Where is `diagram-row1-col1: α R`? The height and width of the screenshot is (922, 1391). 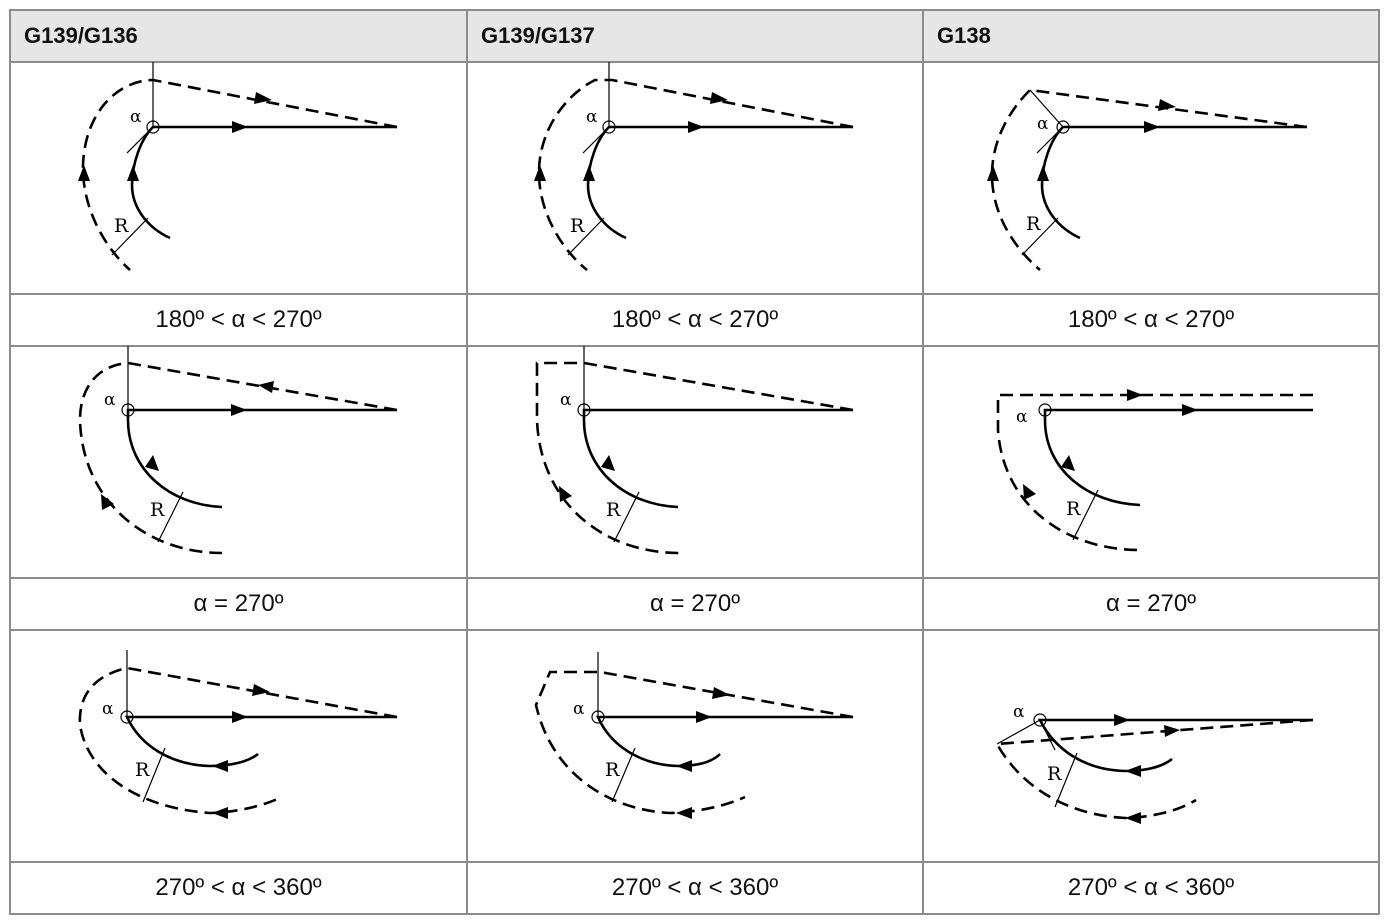
diagram-row1-col1: α R is located at coordinates (238, 166).